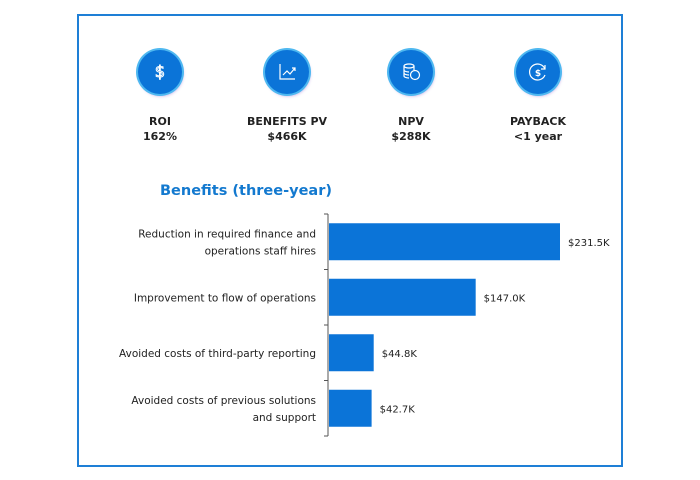  Describe the element at coordinates (538, 97) in the screenshot. I see `metric-payback: $ PAYBACK <1 year` at that location.